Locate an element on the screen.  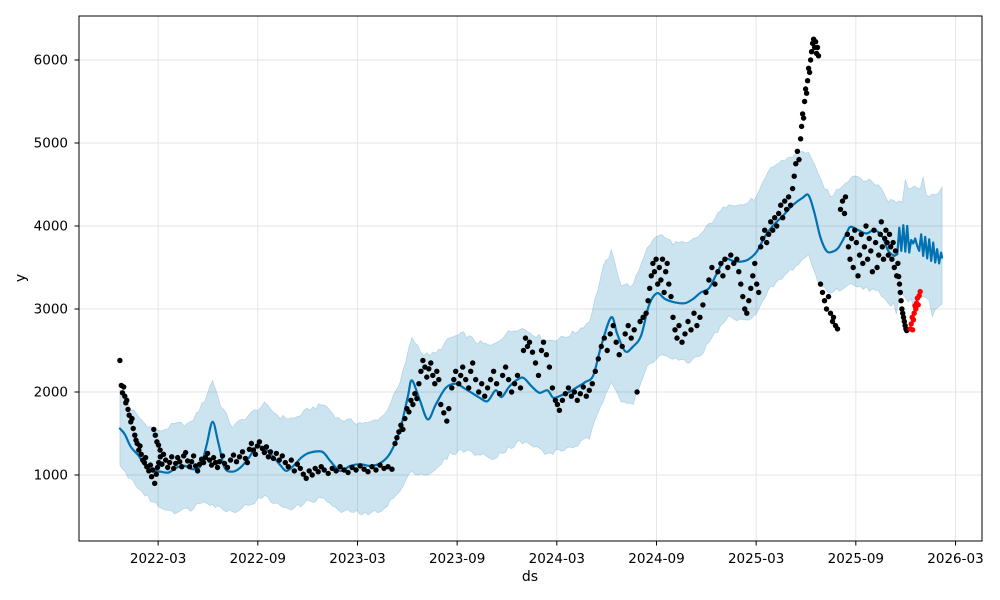
x-tick-label: 2023-09 is located at coordinates (457, 559).